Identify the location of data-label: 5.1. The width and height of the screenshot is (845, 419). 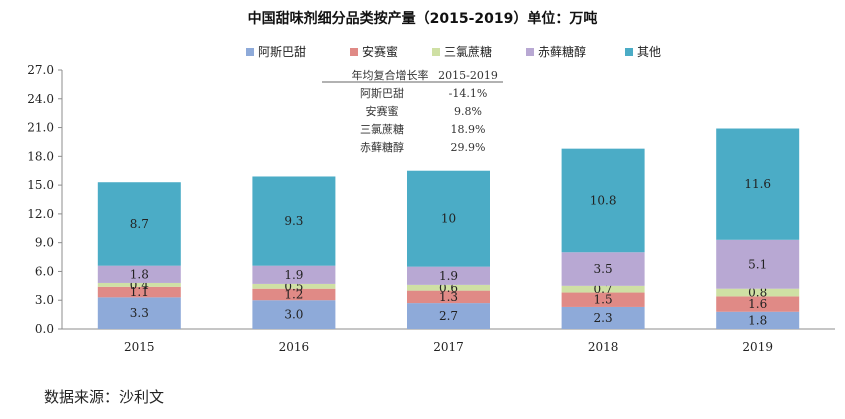
(757, 264).